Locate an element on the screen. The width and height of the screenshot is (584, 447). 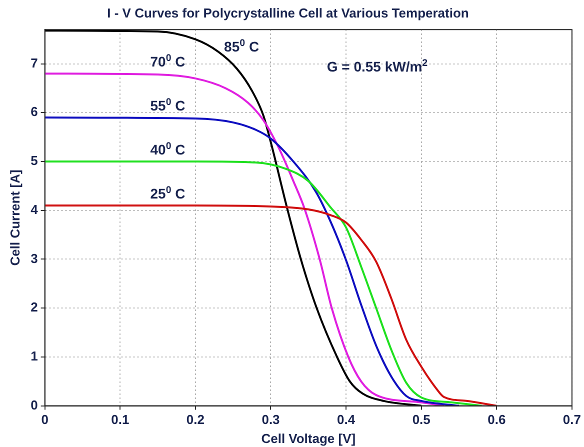
x-tick-label: 0.7 is located at coordinates (572, 420).